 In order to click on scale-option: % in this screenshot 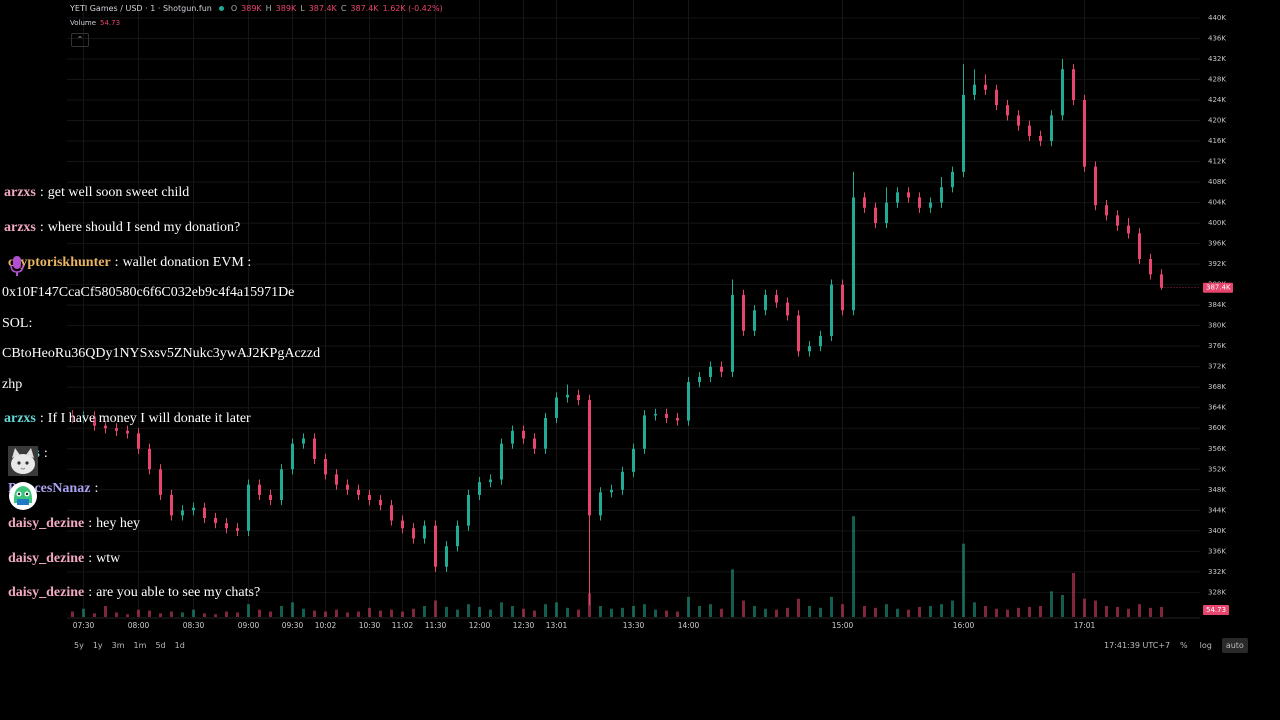, I will do `click(1184, 645)`.